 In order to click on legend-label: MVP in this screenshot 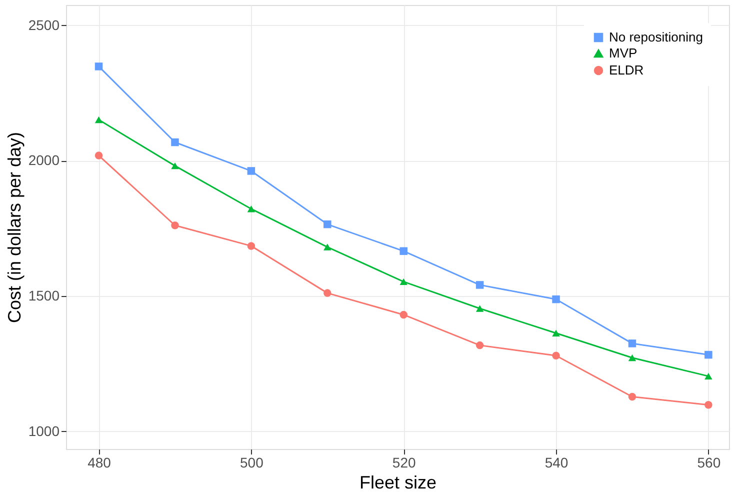, I will do `click(623, 53)`.